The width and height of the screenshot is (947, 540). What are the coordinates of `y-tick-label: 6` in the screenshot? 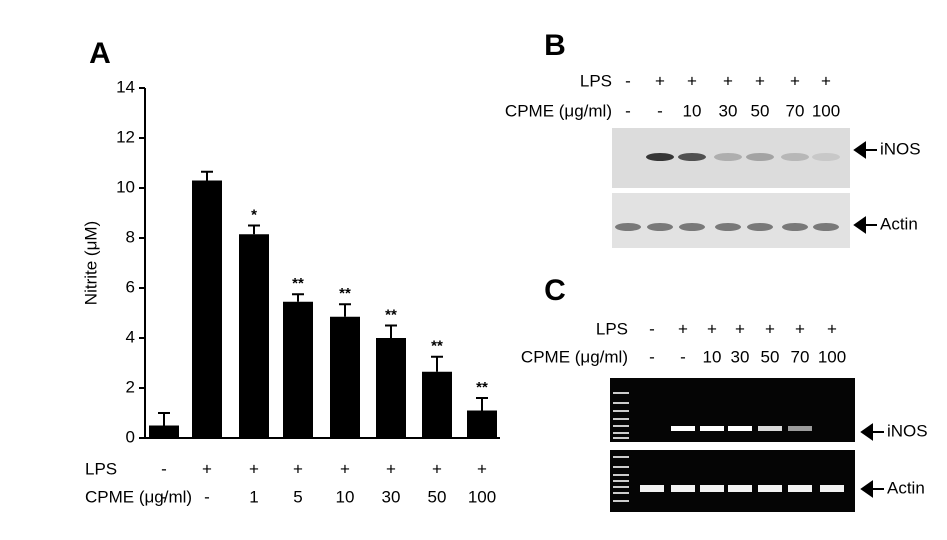 It's located at (130, 286).